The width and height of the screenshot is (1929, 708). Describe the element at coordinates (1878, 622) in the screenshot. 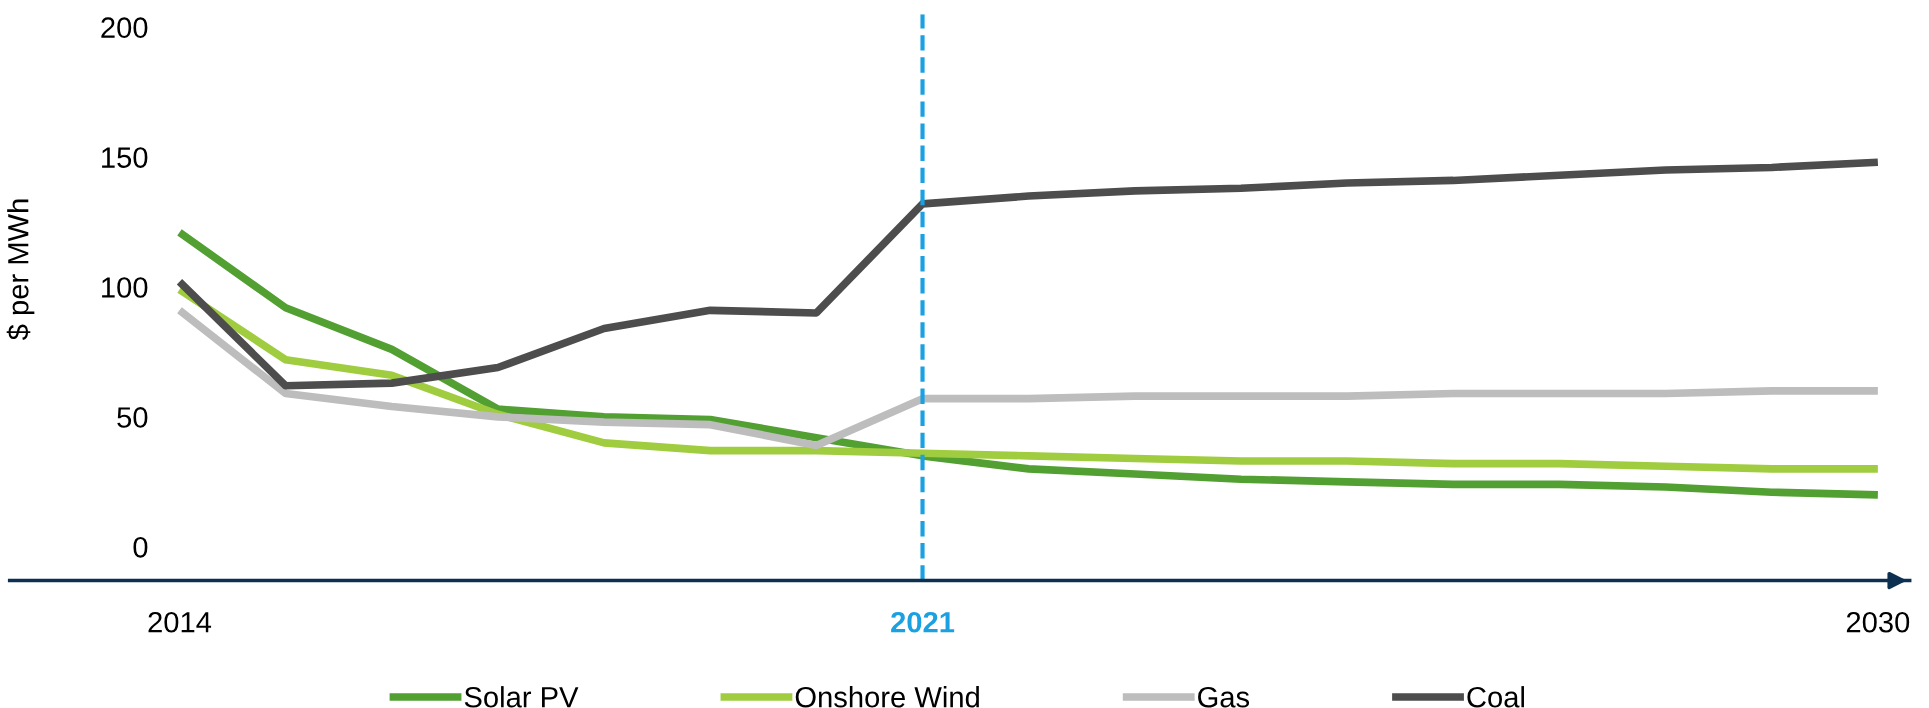

I see `x-tick-label: 2030` at that location.